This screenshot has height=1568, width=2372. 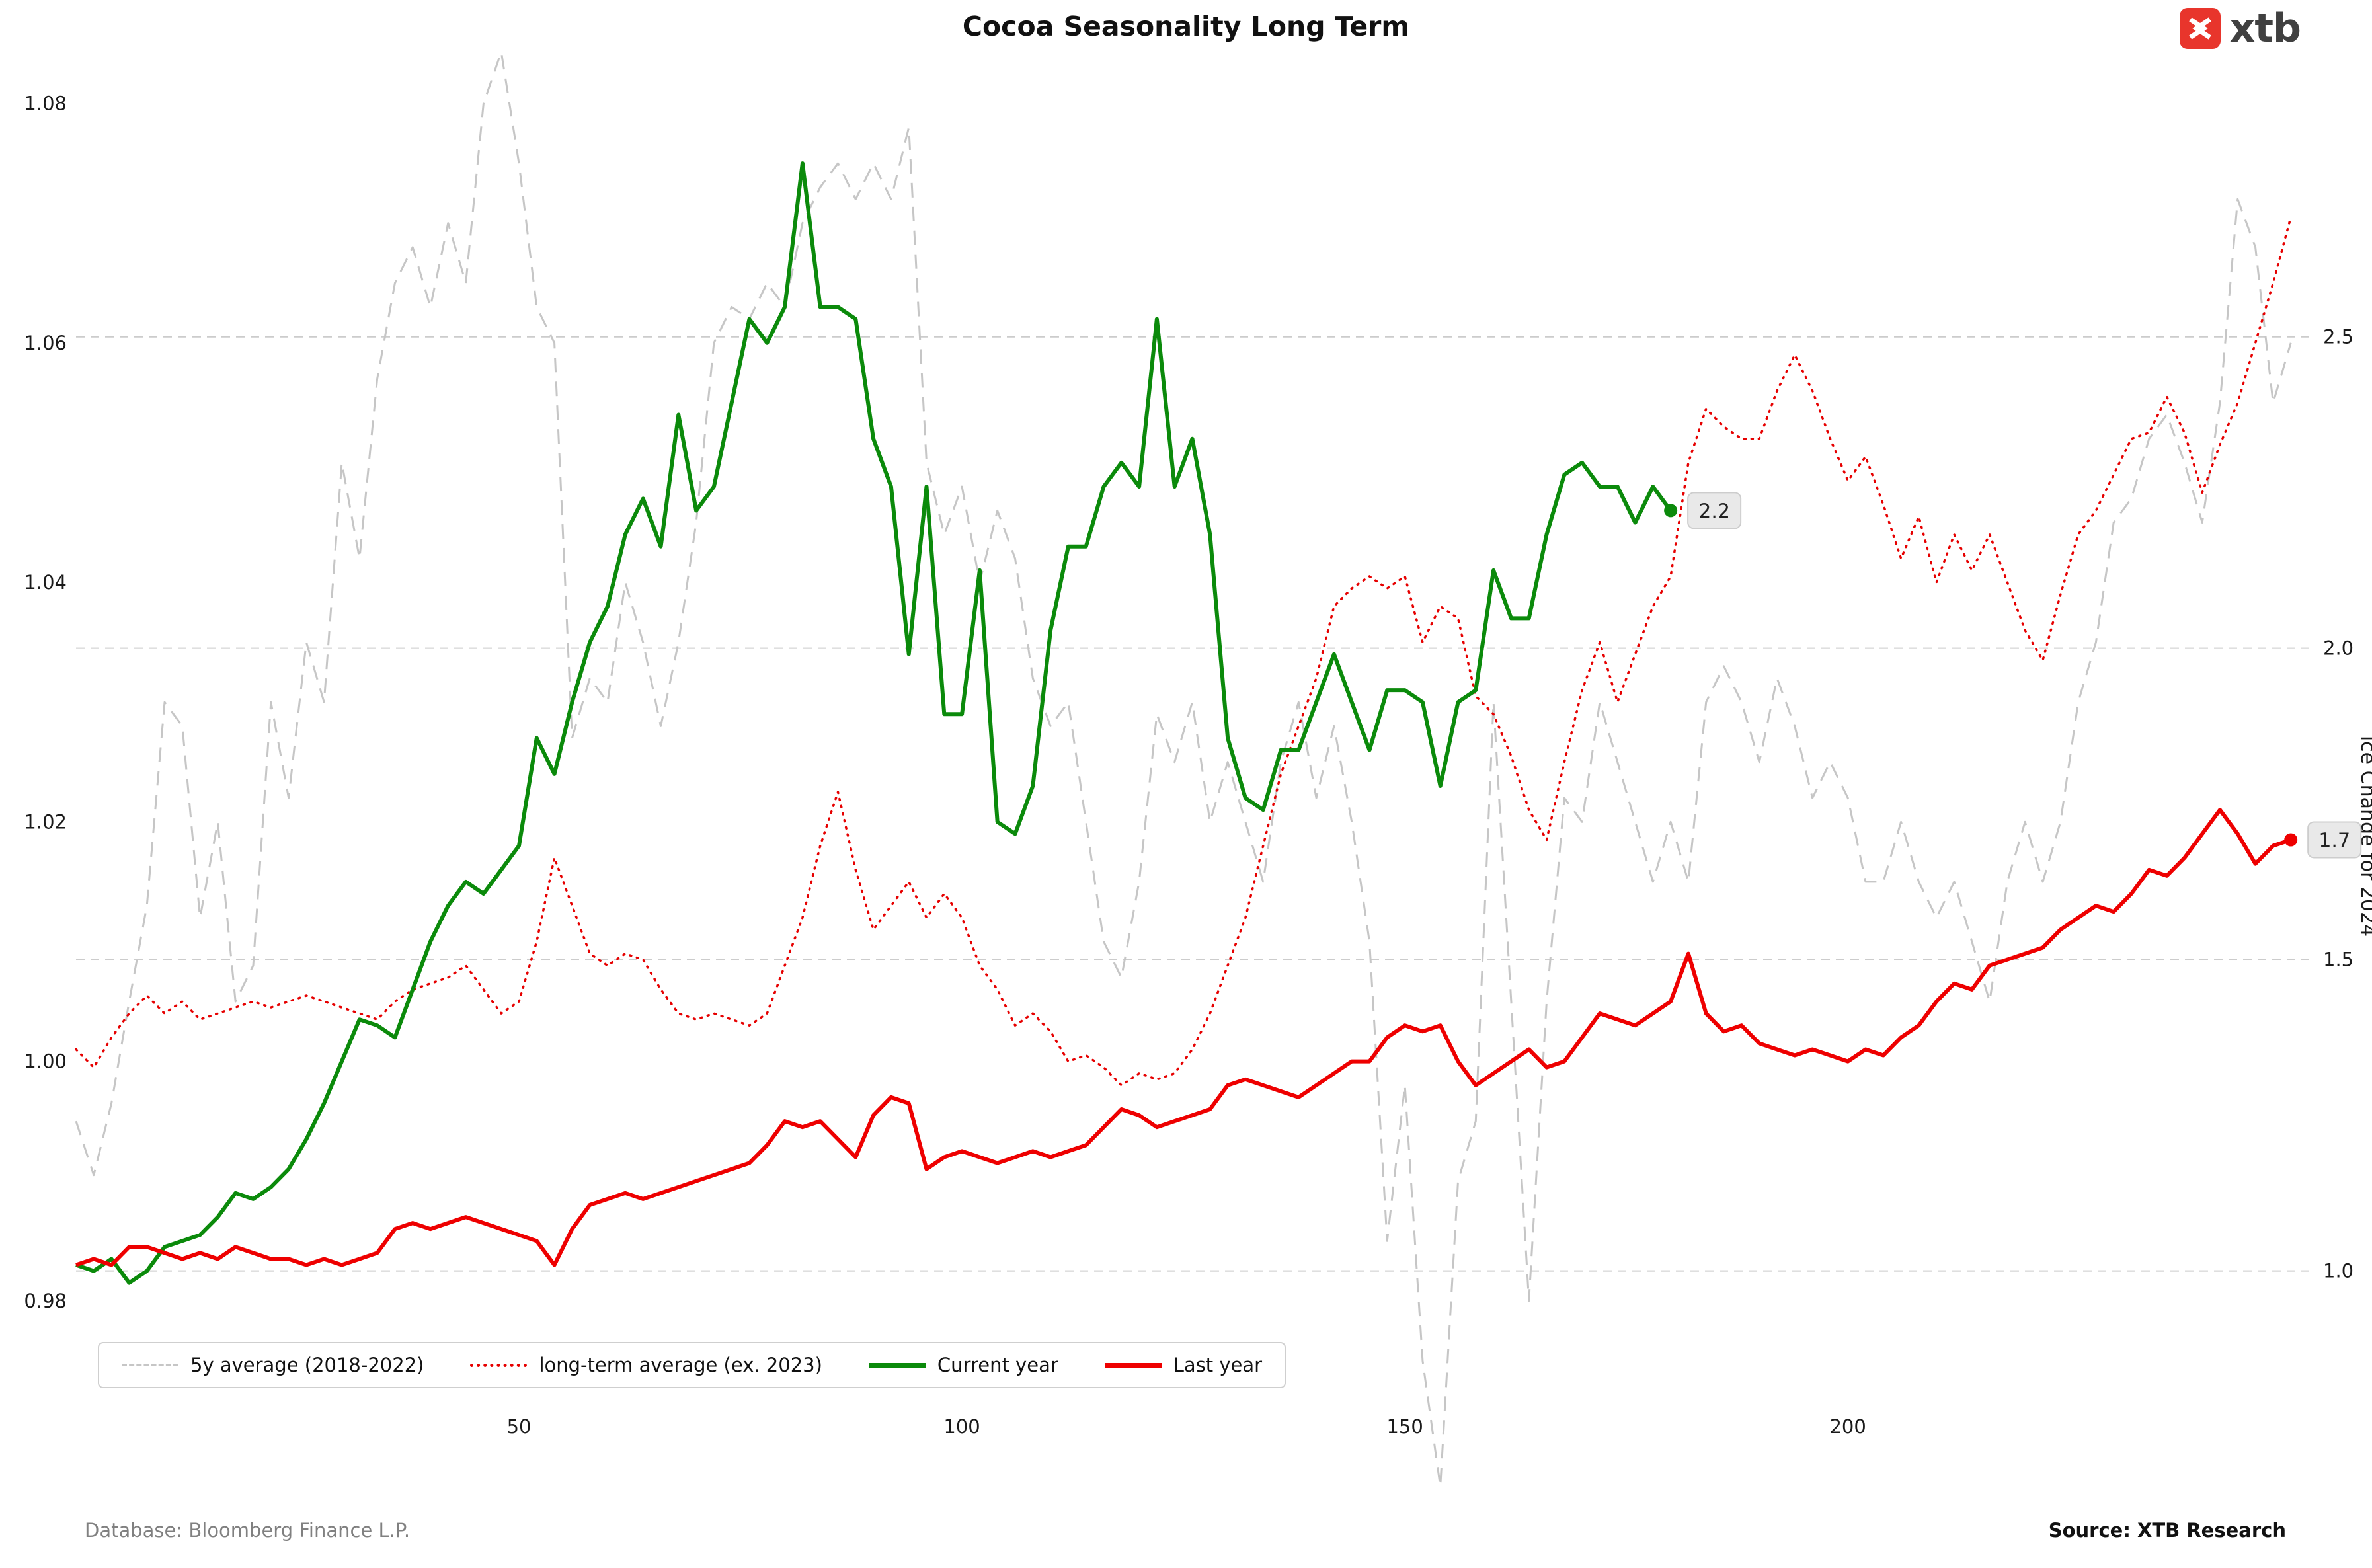 I want to click on legend-item-long-term-average: long-term average (ex. 2023), so click(x=646, y=1365).